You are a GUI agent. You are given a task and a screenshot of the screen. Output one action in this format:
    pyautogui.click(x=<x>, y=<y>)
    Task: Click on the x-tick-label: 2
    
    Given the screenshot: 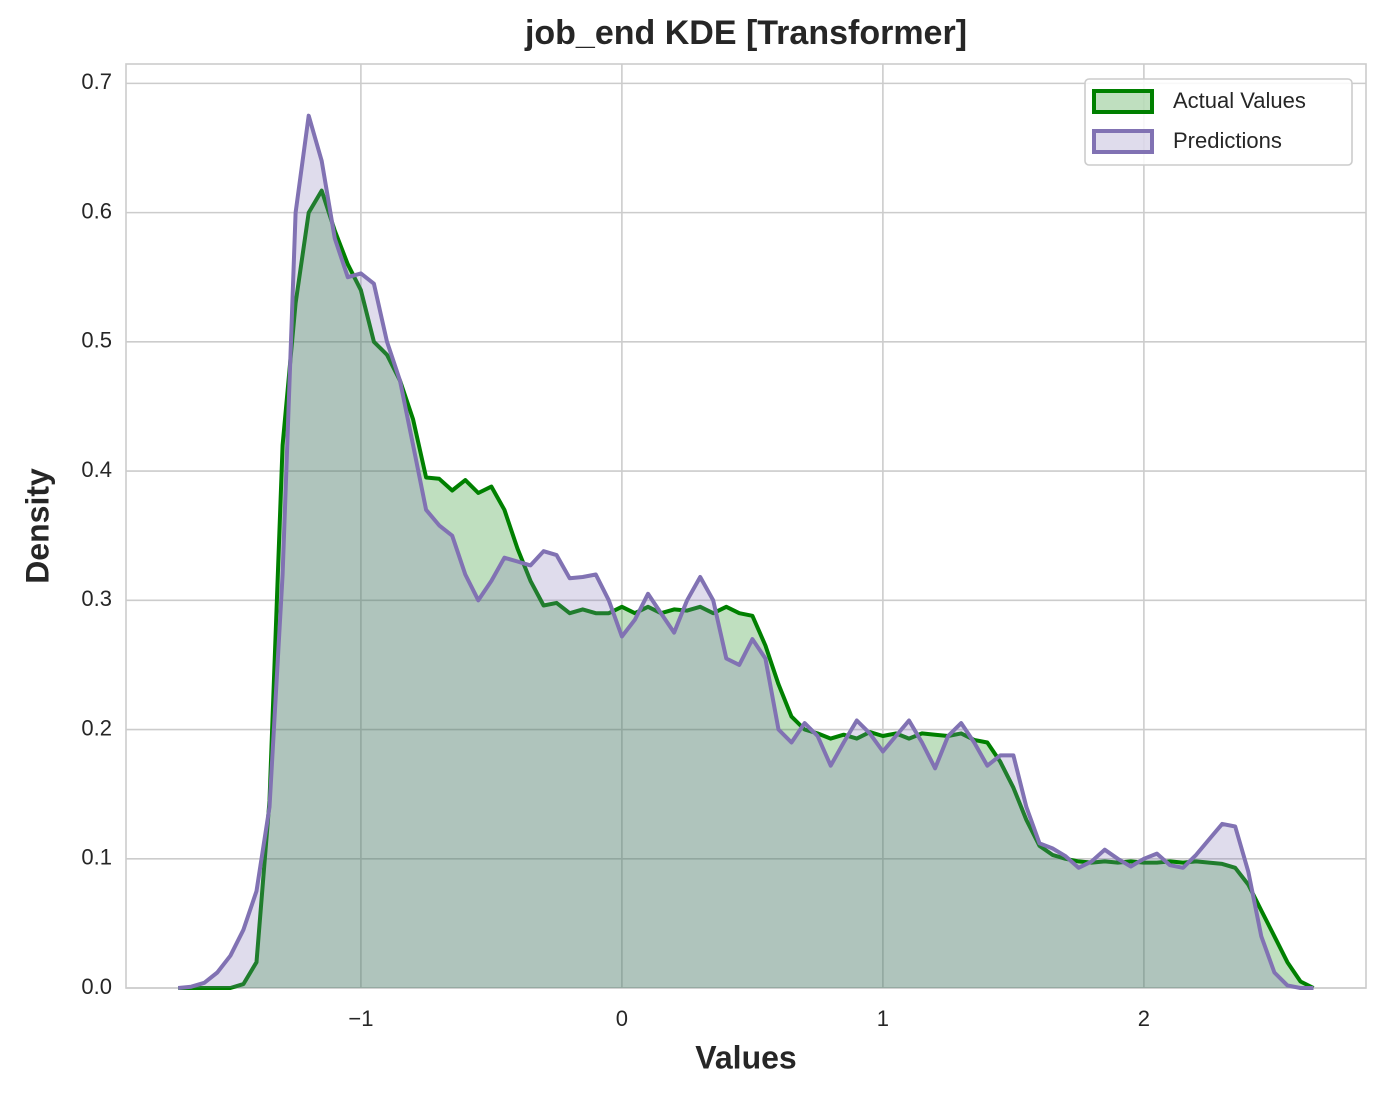 What is the action you would take?
    pyautogui.click(x=1144, y=1018)
    